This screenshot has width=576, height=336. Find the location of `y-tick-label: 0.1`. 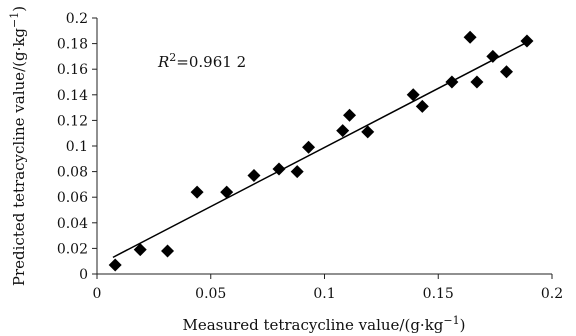

y-tick-label: 0.1 is located at coordinates (77, 147).